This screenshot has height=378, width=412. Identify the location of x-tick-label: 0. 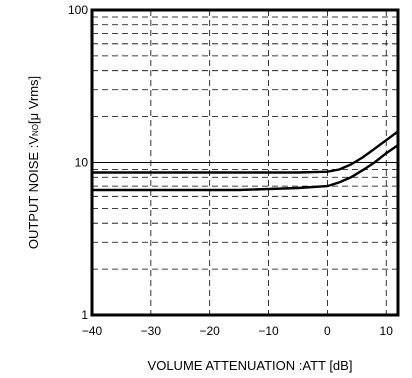
(327, 331).